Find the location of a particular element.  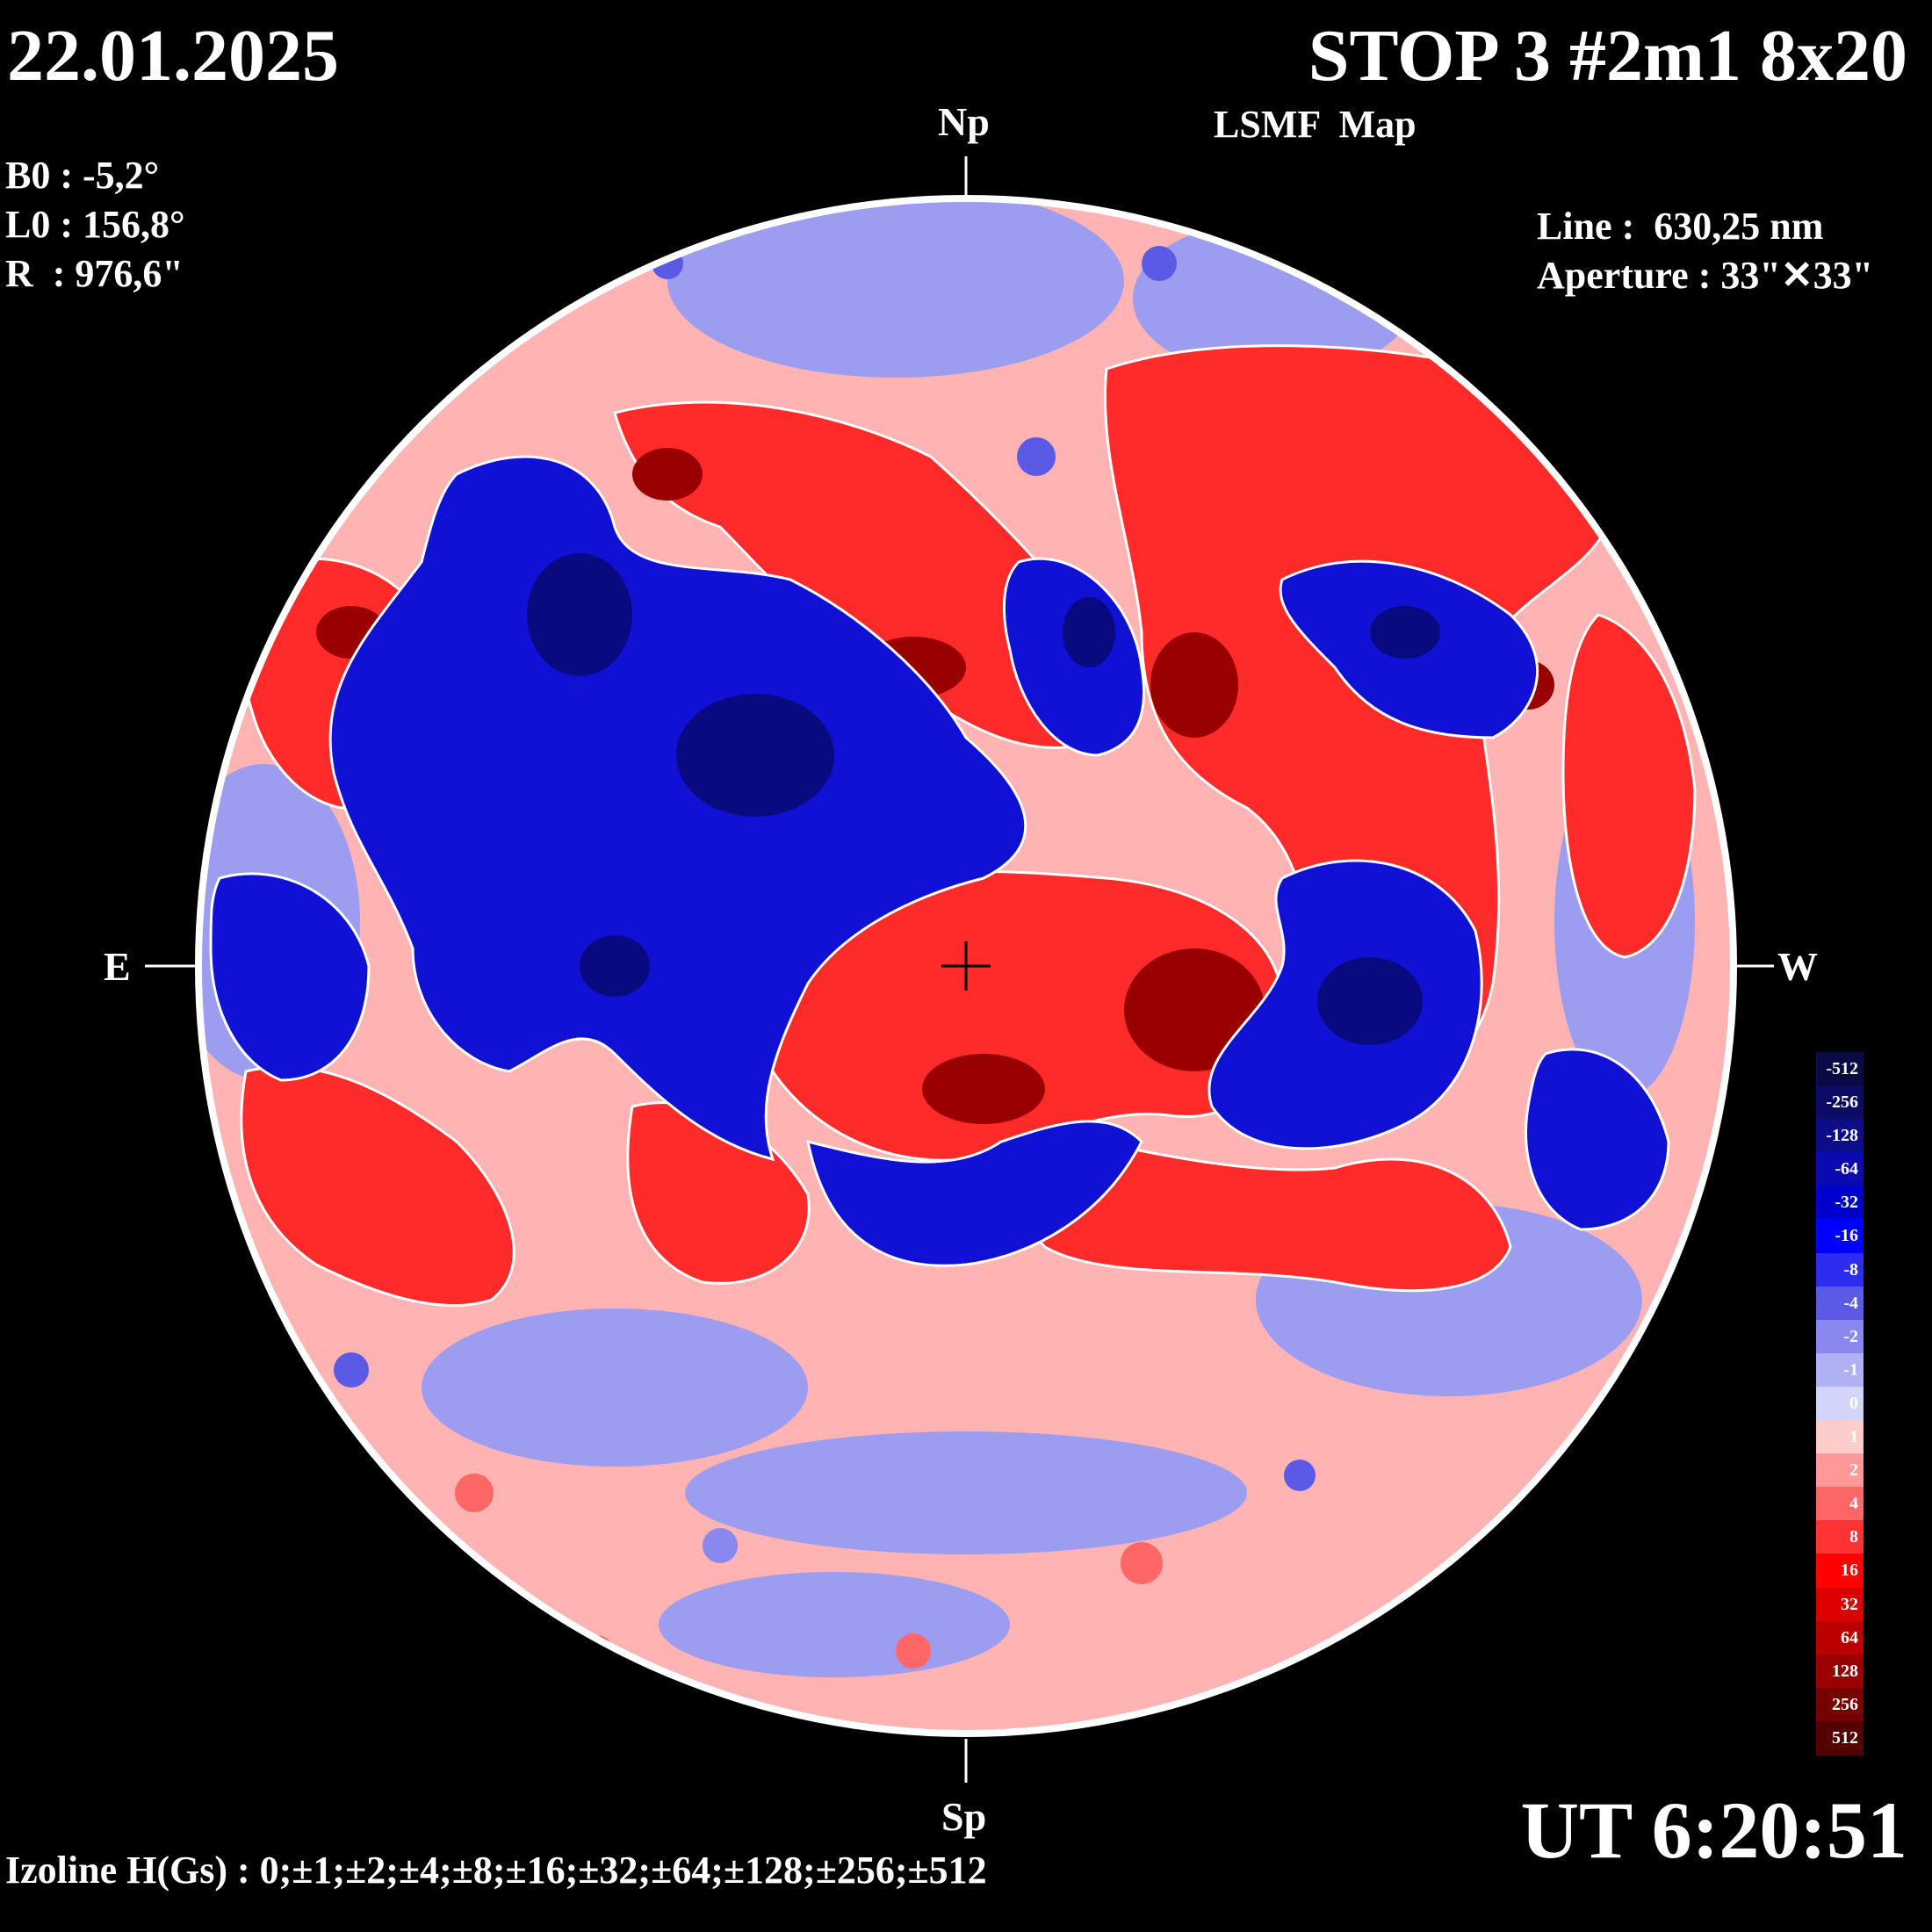

legend-label: -128 is located at coordinates (1842, 1136).